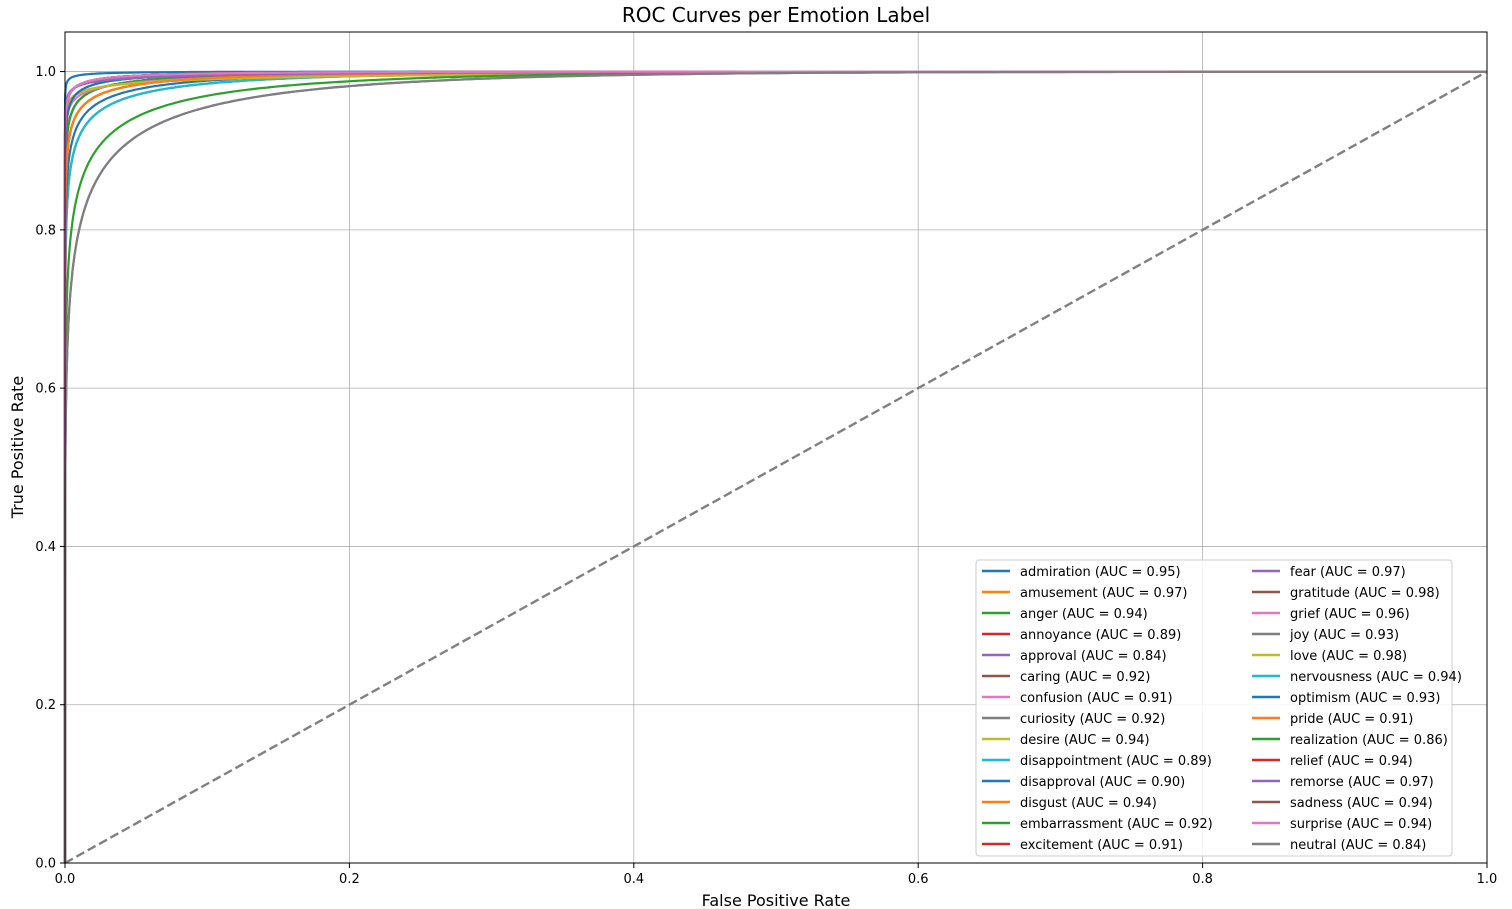 This screenshot has height=909, width=1512. Describe the element at coordinates (1085, 740) in the screenshot. I see `legend-label: desire (AUC = 0.94)` at that location.